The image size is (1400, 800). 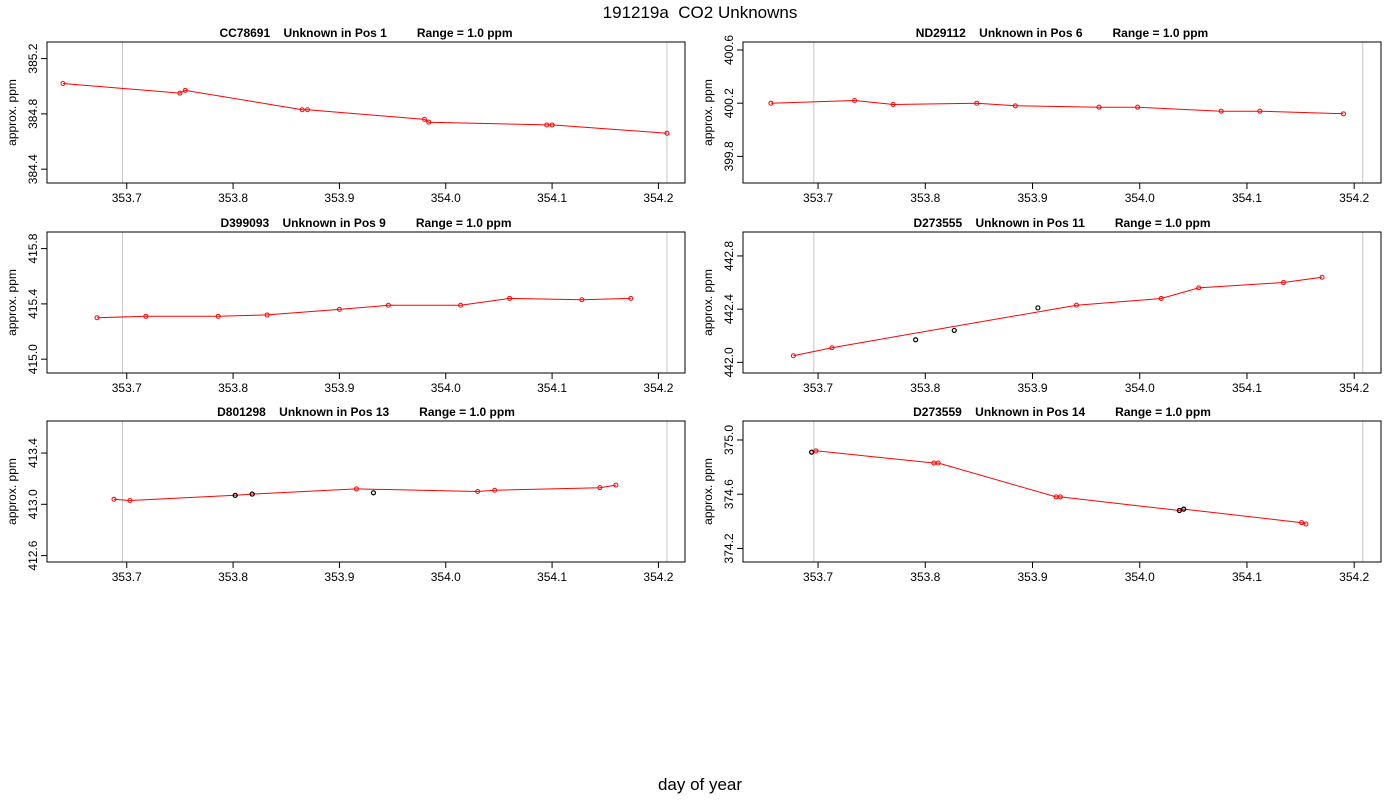 I want to click on y-tick-label: 415.4, so click(x=33, y=304).